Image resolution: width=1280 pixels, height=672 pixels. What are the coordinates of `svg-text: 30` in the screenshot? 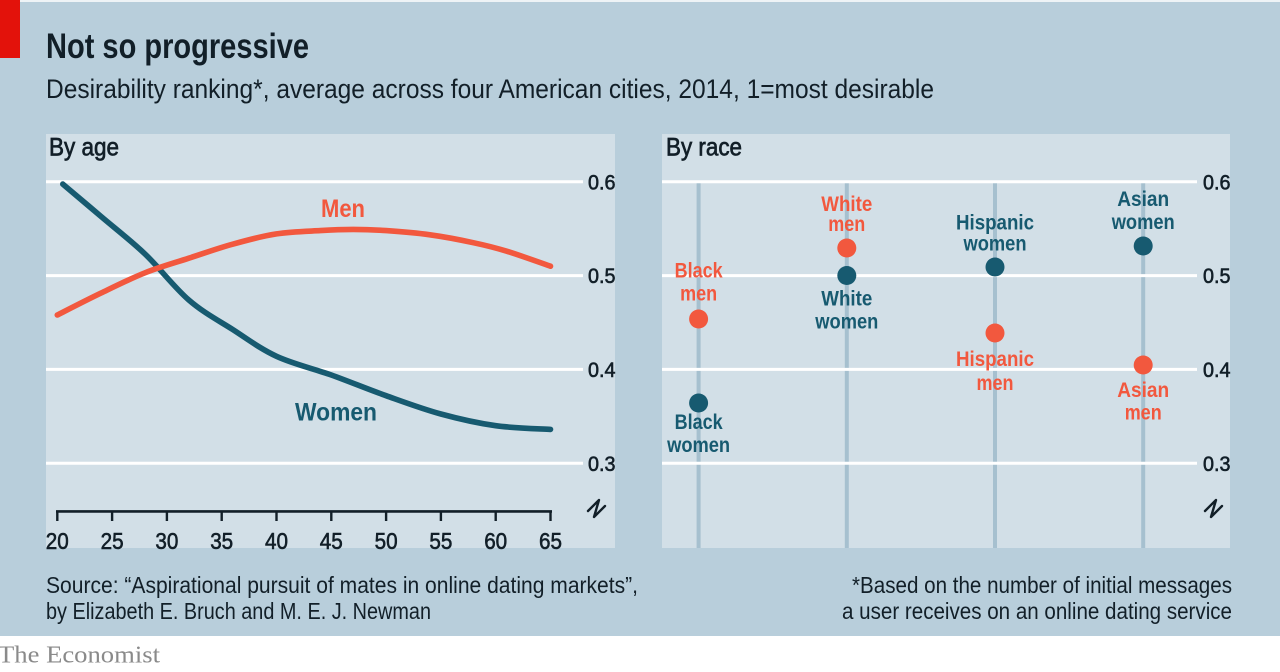 It's located at (166, 541).